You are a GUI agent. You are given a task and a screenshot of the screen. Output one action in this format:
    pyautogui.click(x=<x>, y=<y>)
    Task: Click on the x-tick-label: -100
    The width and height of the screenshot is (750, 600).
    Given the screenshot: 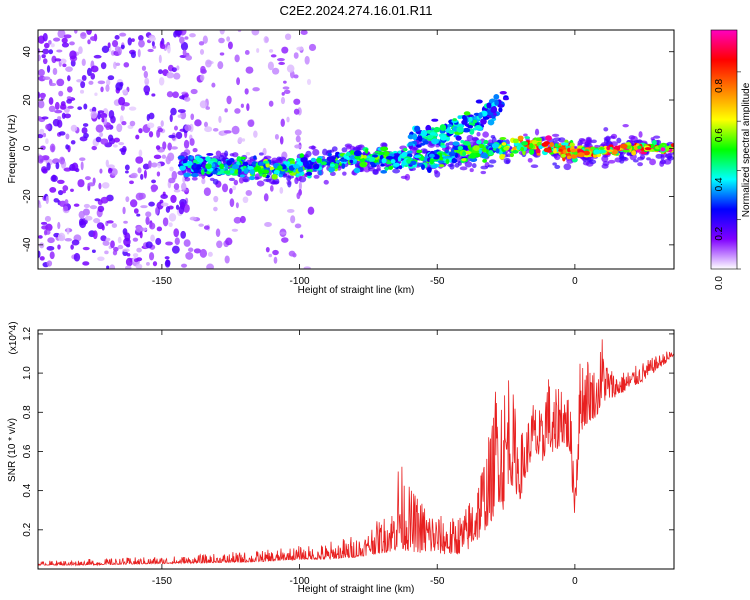 What is the action you would take?
    pyautogui.click(x=300, y=581)
    